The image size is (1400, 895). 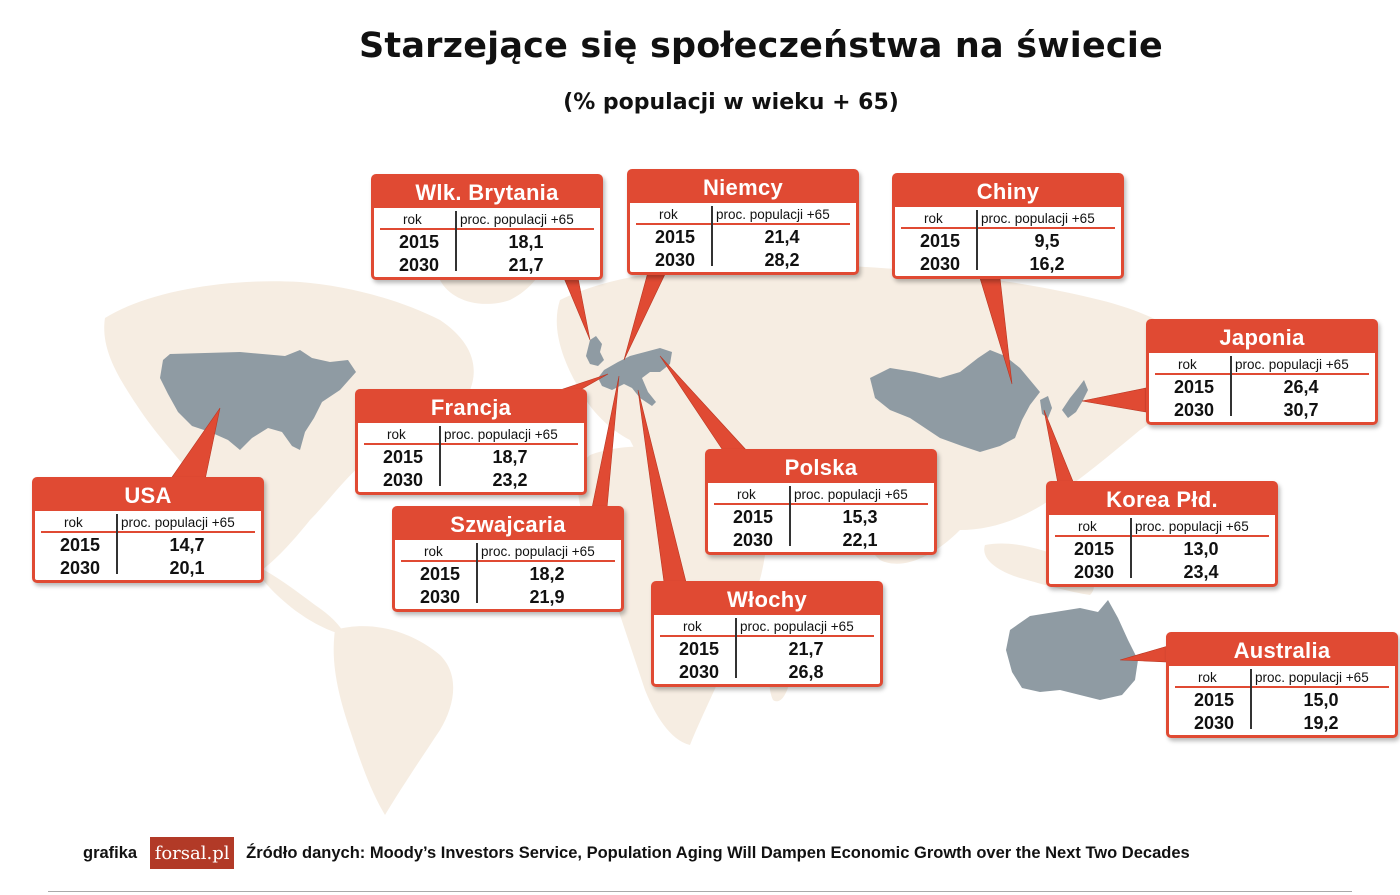 What do you see at coordinates (860, 540) in the screenshot?
I see `value-cell: 22,1` at bounding box center [860, 540].